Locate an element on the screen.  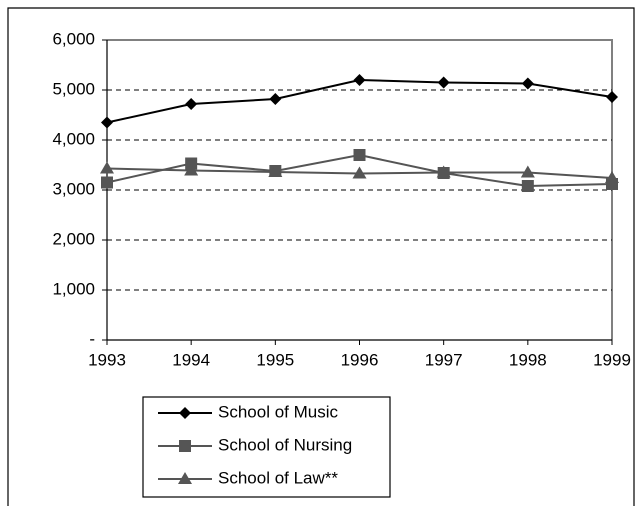
x-tick-label: 1998 is located at coordinates (528, 359).